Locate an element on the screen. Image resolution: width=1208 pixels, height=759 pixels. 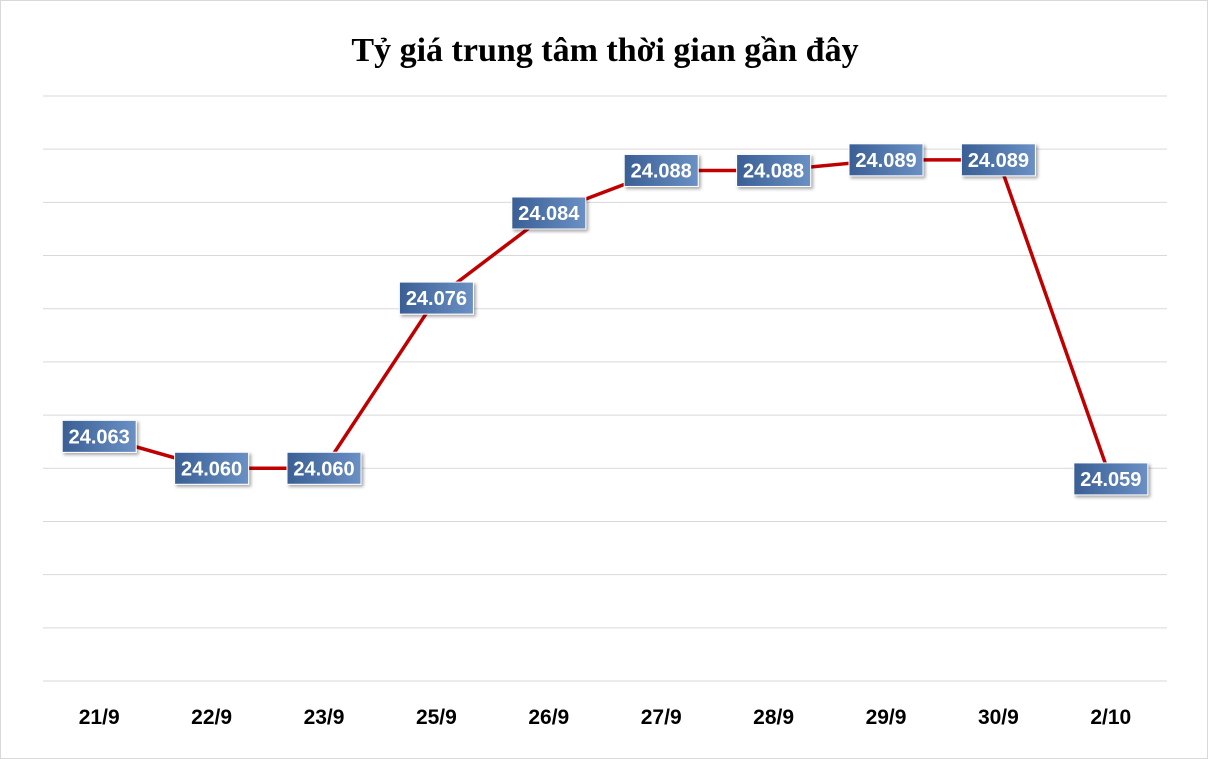
x-tick-label: 22/9 is located at coordinates (211, 717).